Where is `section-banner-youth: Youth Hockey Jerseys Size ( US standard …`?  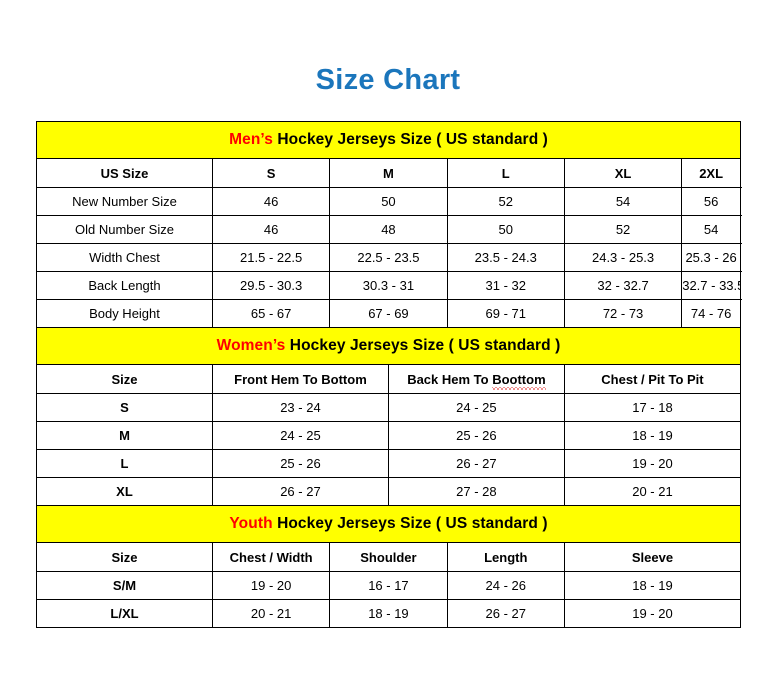
section-banner-youth: Youth Hockey Jerseys Size ( US standard … is located at coordinates (388, 524).